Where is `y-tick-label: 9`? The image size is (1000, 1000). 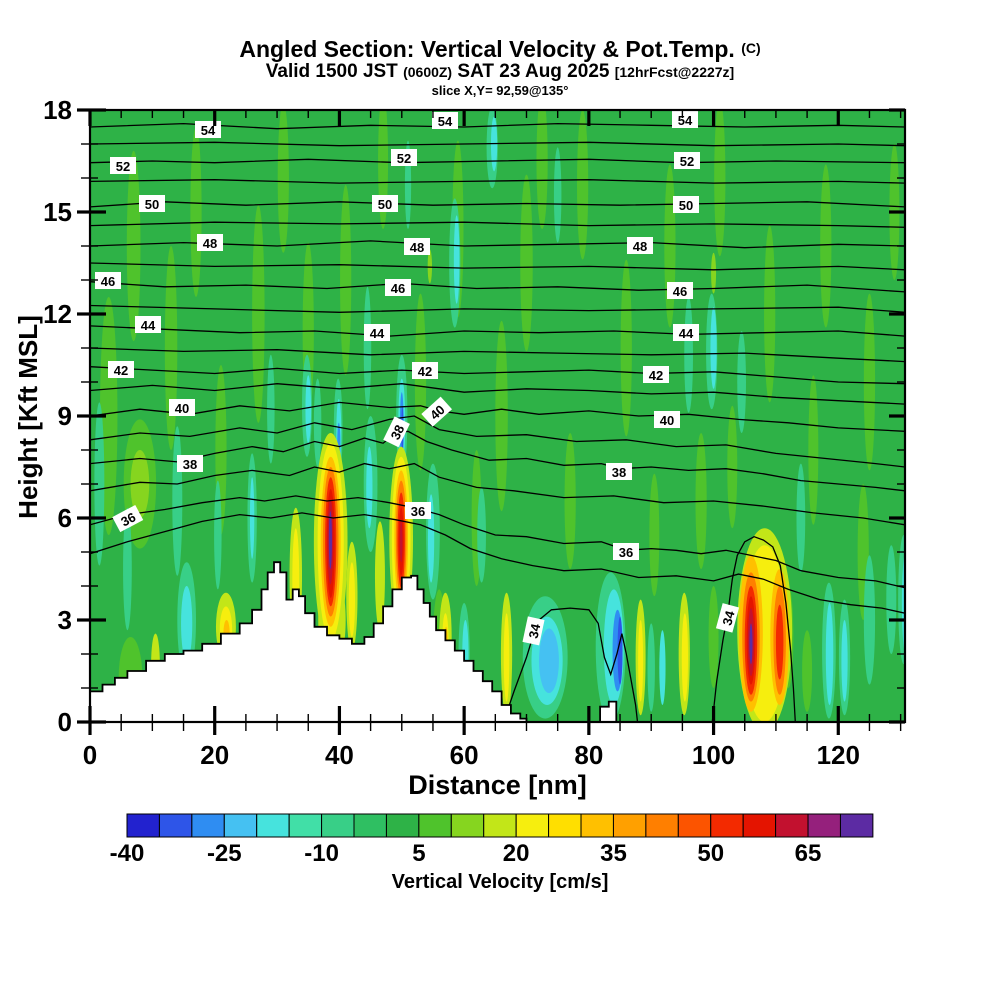 y-tick-label: 9 is located at coordinates (65, 416).